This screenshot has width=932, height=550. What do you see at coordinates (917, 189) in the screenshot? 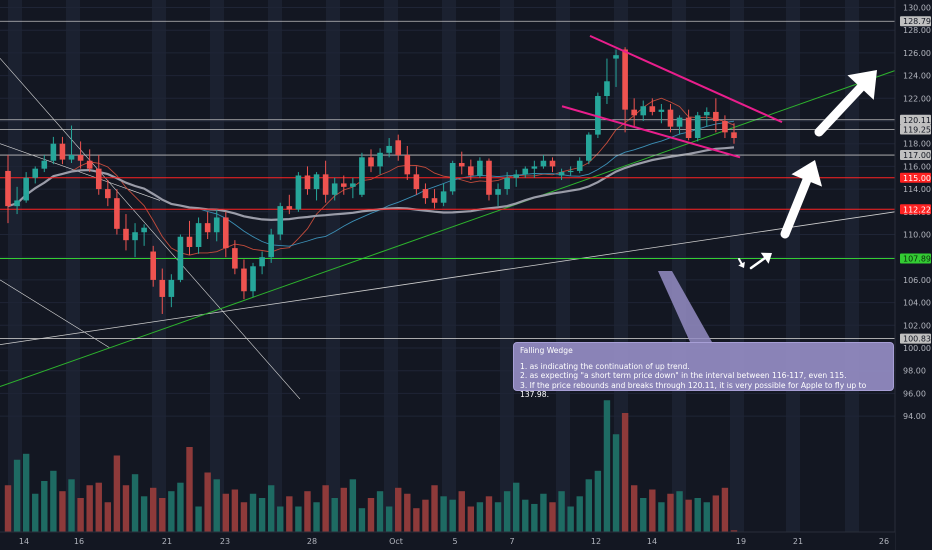
I see `y-tick-label: 114.00` at bounding box center [917, 189].